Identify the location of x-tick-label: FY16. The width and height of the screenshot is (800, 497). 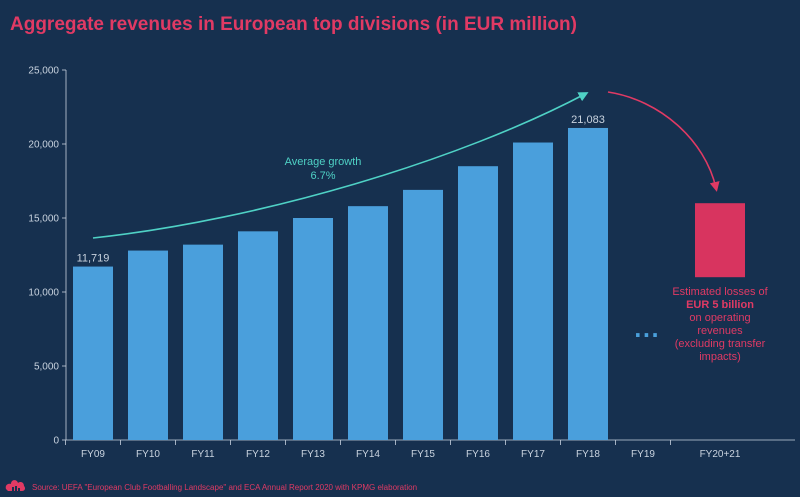
(478, 454).